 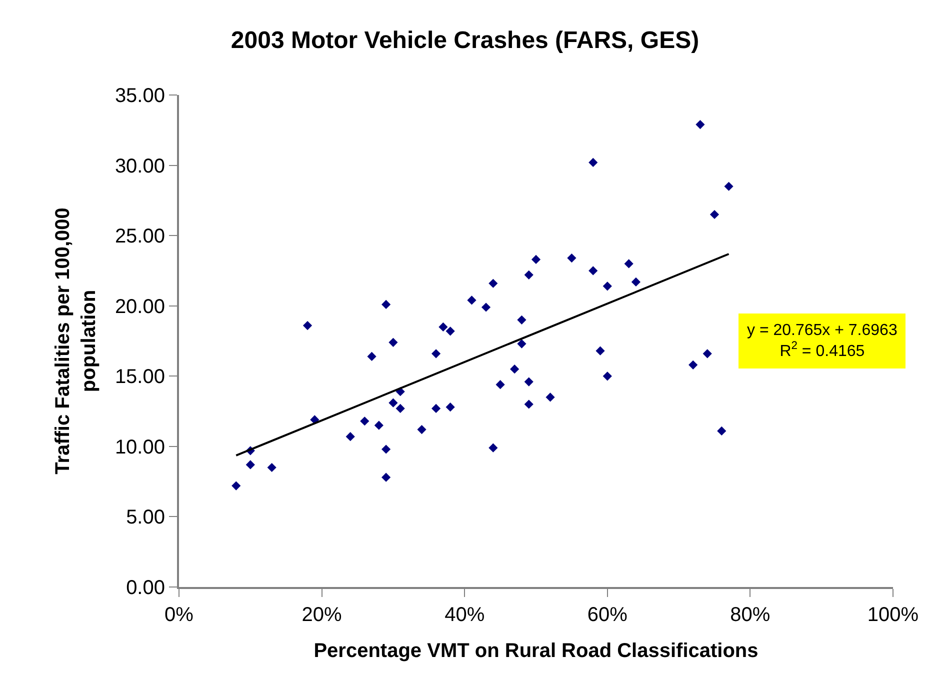 I want to click on x-axis-title: Percentage VMT on Rural Road Classifications, so click(x=536, y=651).